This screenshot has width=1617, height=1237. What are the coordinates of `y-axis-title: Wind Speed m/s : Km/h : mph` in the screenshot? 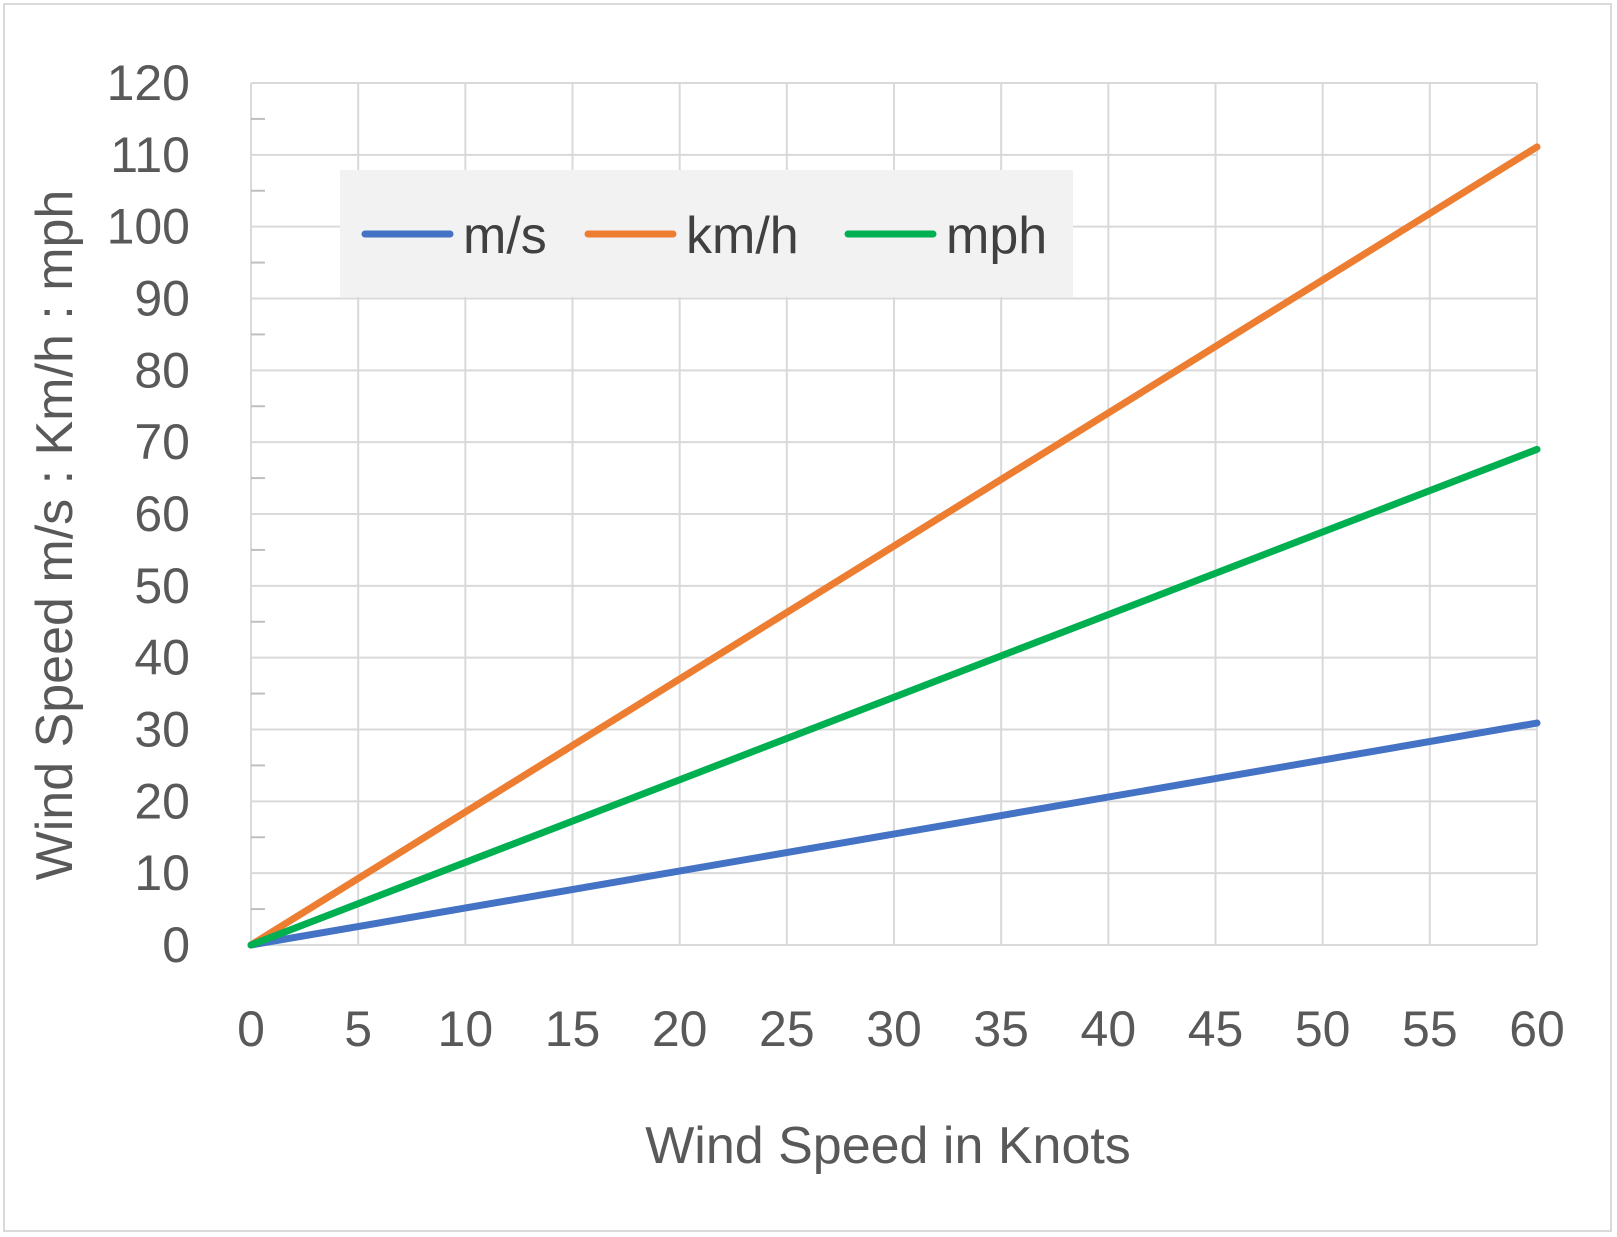 It's located at (55, 535).